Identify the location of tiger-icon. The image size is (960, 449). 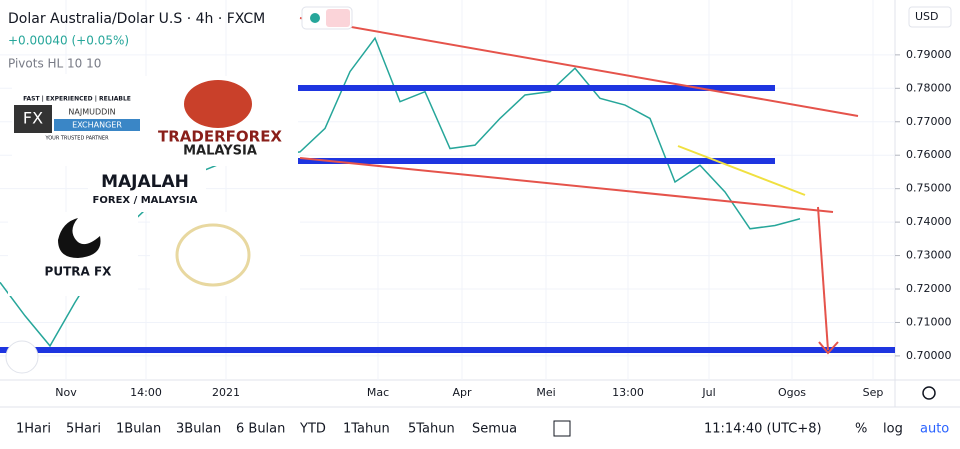
(218, 104).